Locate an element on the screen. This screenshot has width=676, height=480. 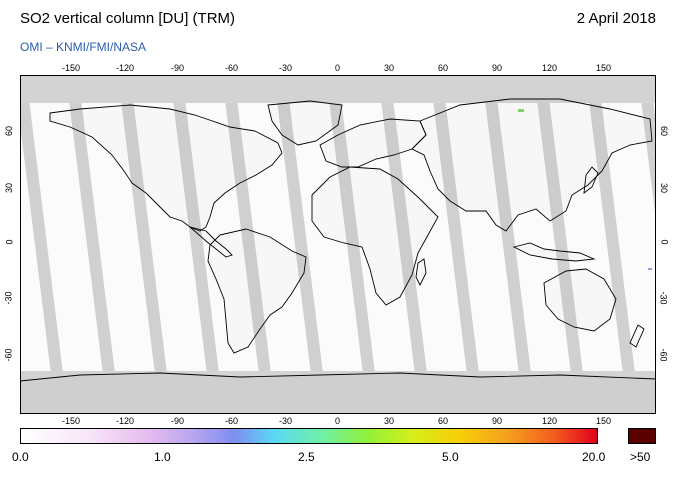
colorbar is located at coordinates (309, 436).